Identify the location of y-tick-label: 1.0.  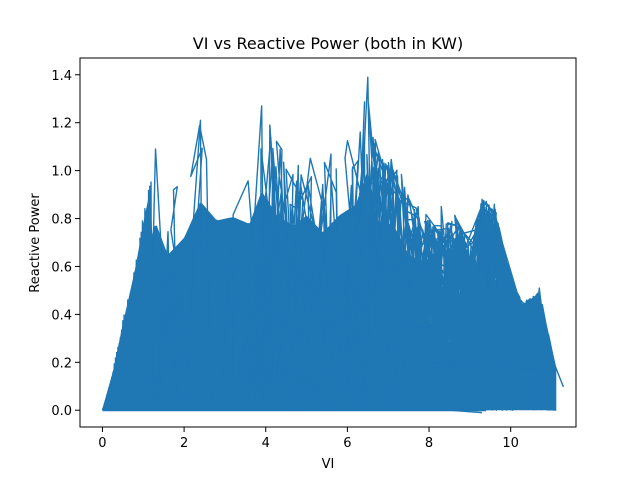
(61, 172).